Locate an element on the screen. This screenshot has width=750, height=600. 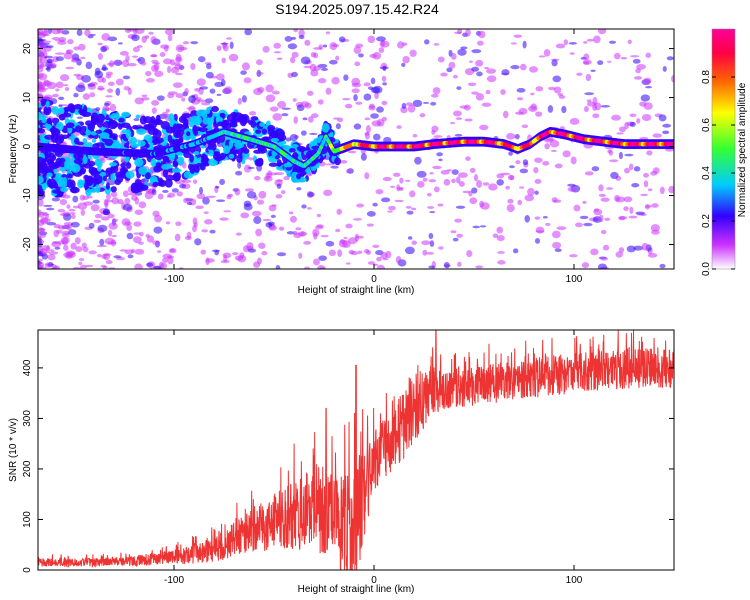
colorbar-tick-label: 0.2 is located at coordinates (706, 221).